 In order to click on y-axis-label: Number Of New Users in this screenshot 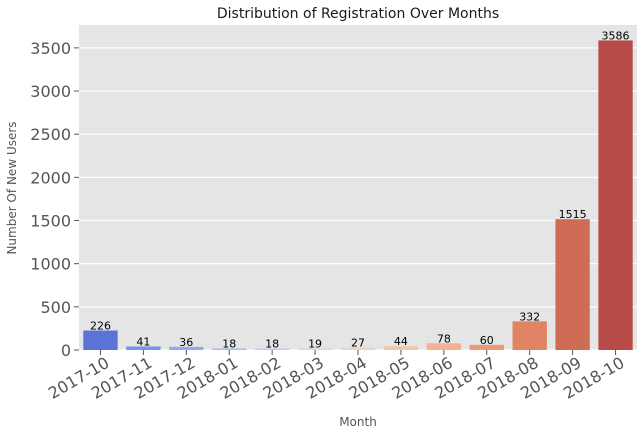, I will do `click(12, 187)`.